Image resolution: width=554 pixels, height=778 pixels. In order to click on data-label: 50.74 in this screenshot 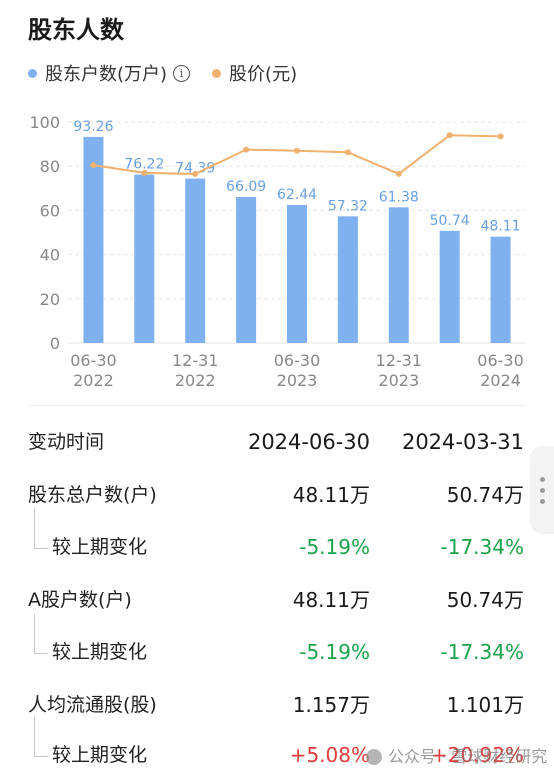, I will do `click(450, 221)`.